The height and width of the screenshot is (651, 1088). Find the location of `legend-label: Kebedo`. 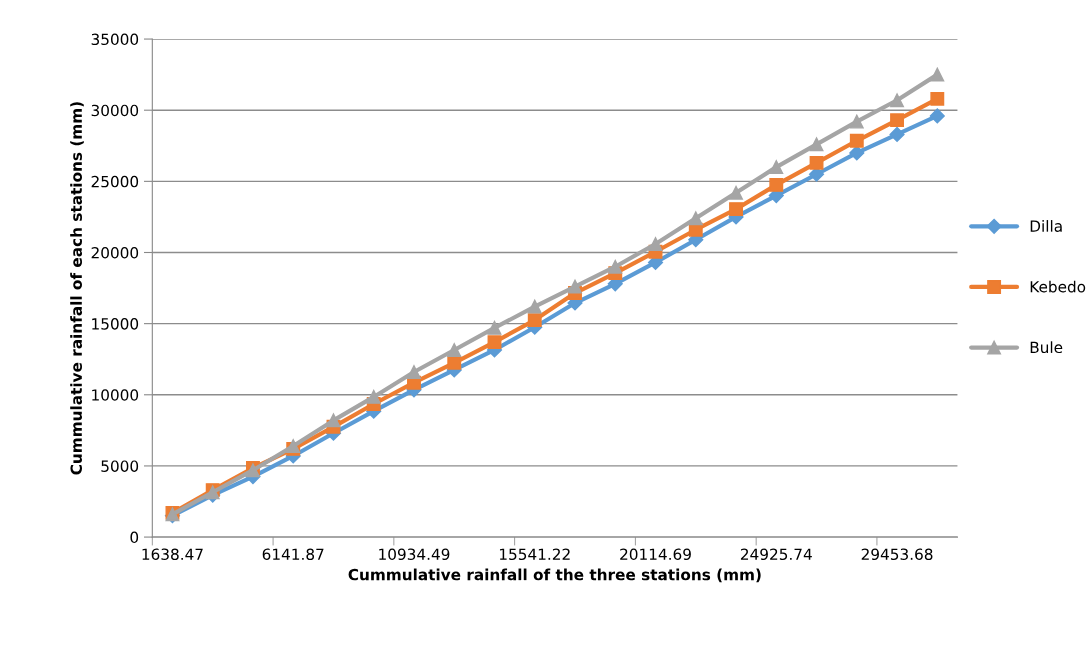

legend-label: Kebedo is located at coordinates (1058, 286).